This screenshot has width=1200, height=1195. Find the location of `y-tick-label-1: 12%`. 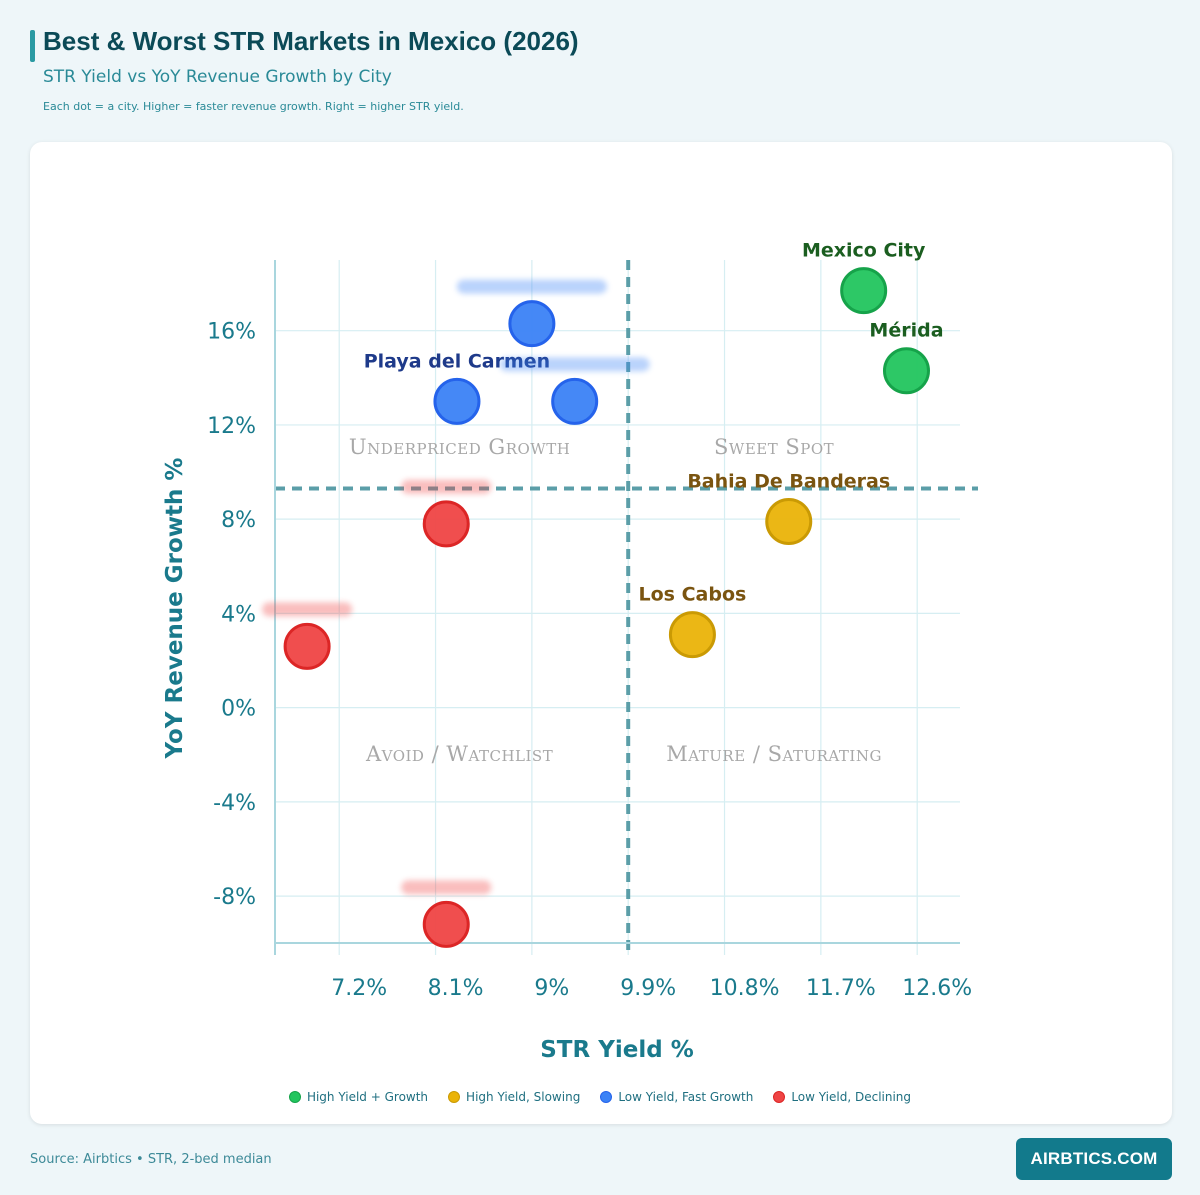

y-tick-label-1: 12% is located at coordinates (231, 426).